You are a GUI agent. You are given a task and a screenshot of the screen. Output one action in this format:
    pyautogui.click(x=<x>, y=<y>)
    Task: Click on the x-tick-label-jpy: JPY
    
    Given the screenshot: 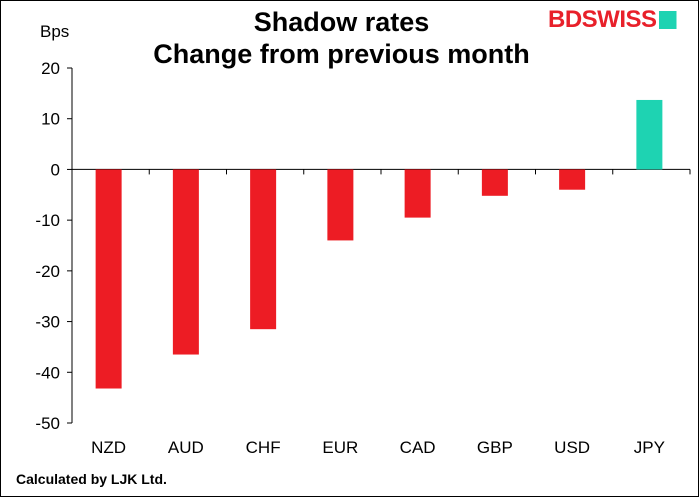 What is the action you would take?
    pyautogui.click(x=649, y=447)
    